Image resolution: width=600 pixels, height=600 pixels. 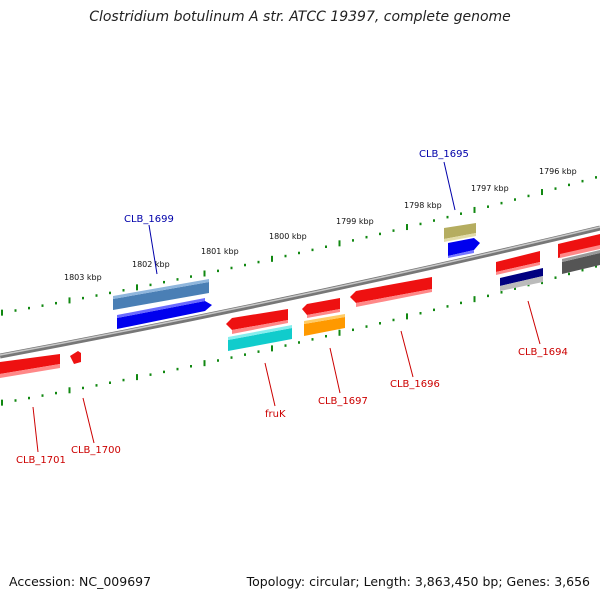 I want to click on gene-blue-small, so click(x=464, y=247).